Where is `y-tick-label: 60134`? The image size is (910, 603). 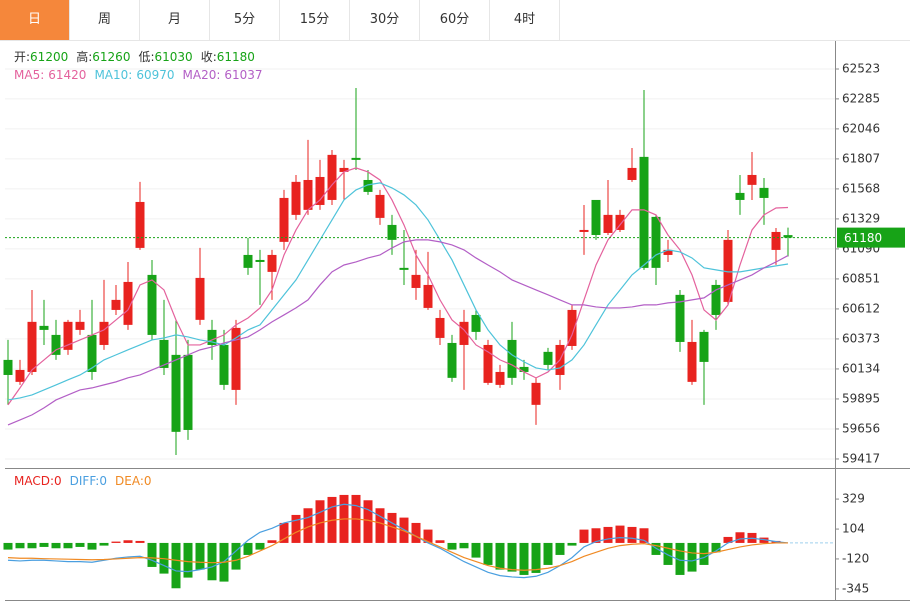 y-tick-label: 60134 is located at coordinates (861, 368).